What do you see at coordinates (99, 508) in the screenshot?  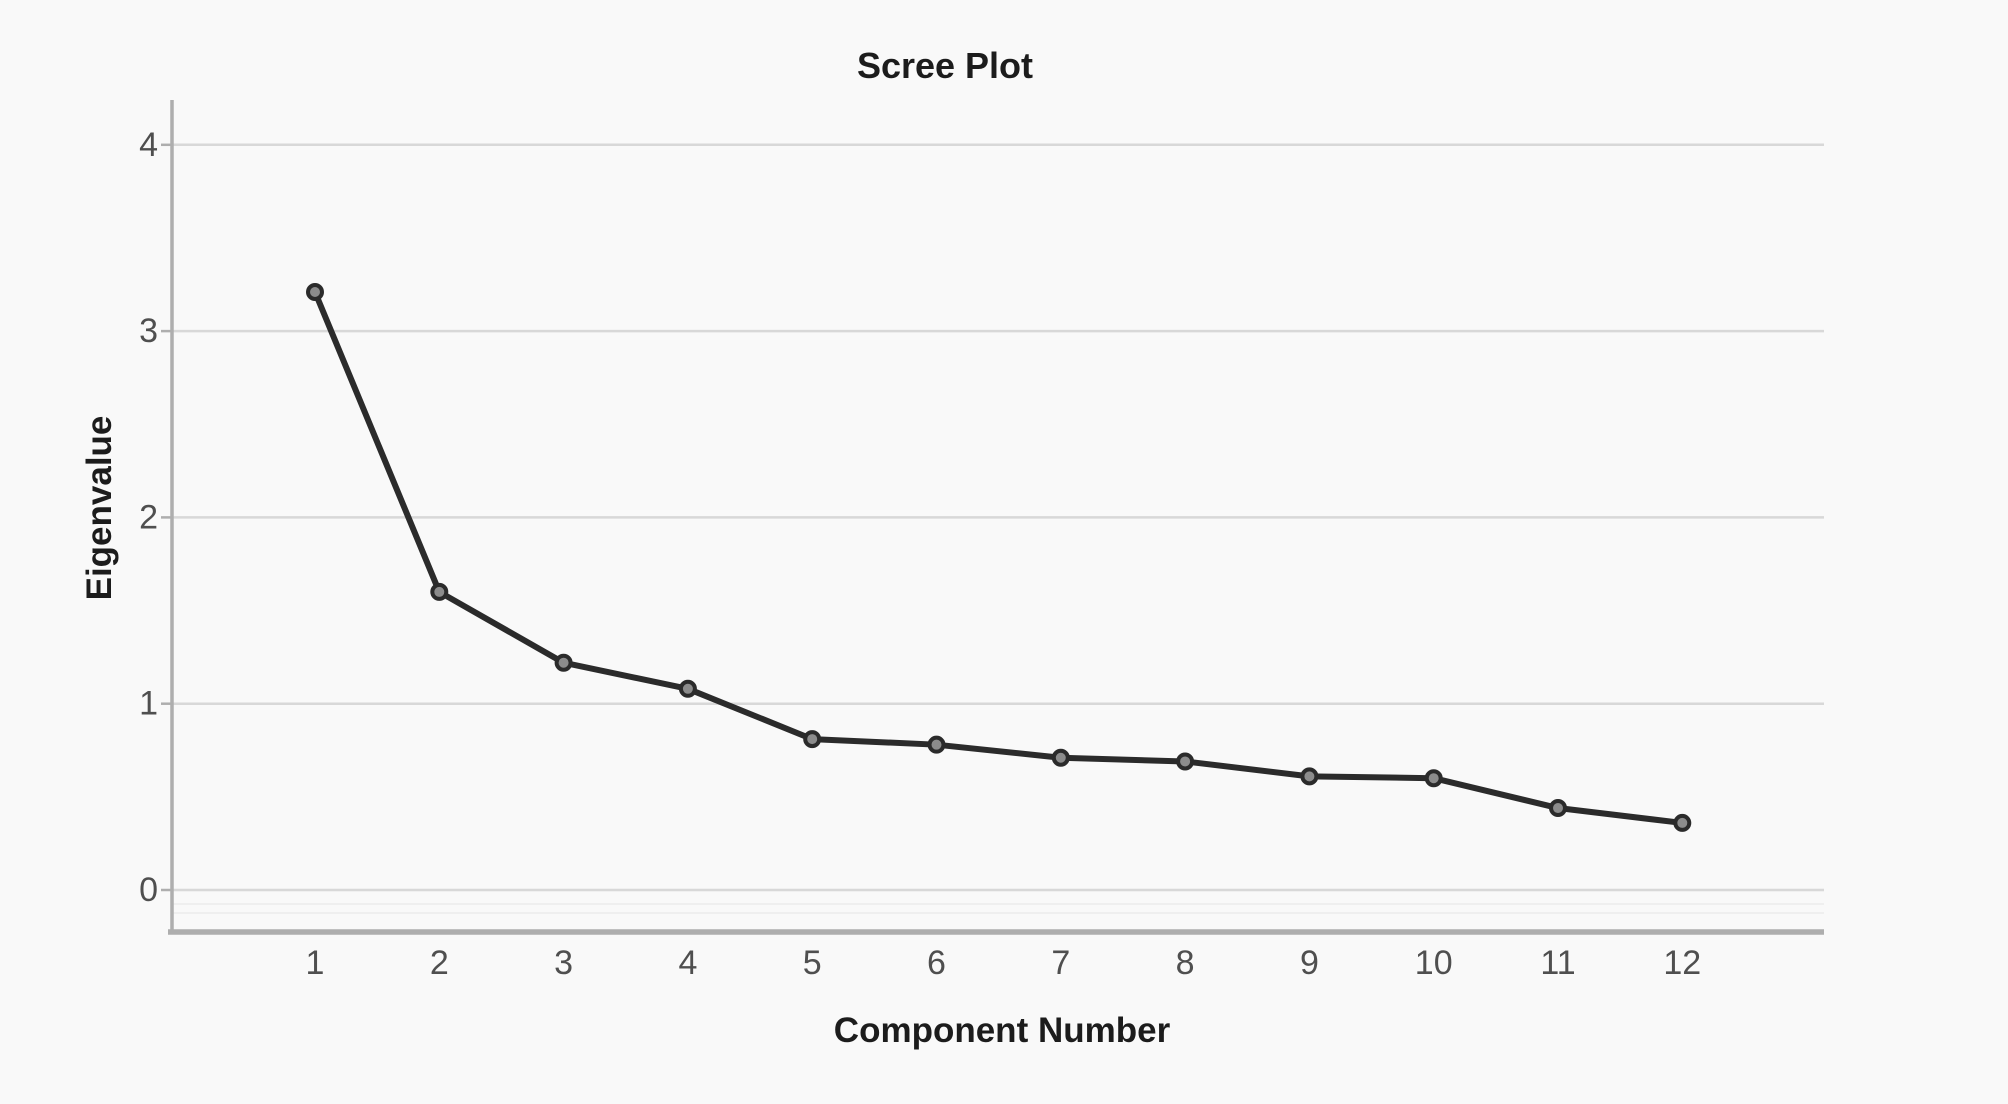 I see `y-axis-label: Eigenvalue` at bounding box center [99, 508].